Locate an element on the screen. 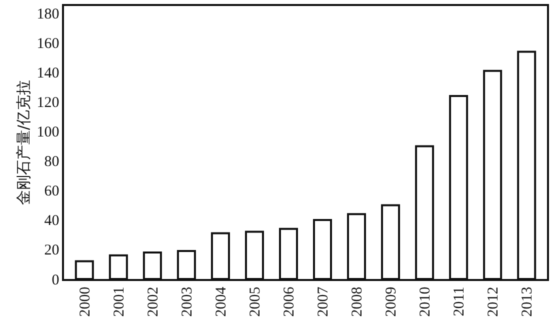 The width and height of the screenshot is (559, 331). y-tick-label: 100 is located at coordinates (48, 132).